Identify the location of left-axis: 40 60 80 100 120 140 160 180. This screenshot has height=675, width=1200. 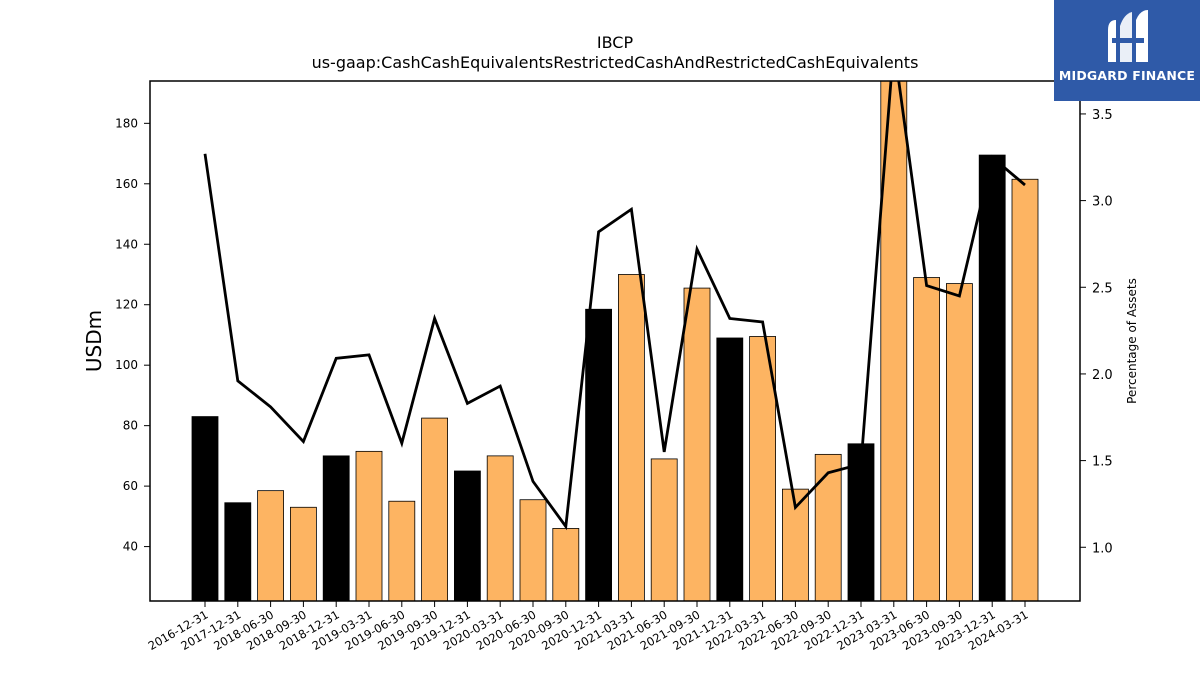
(132, 335).